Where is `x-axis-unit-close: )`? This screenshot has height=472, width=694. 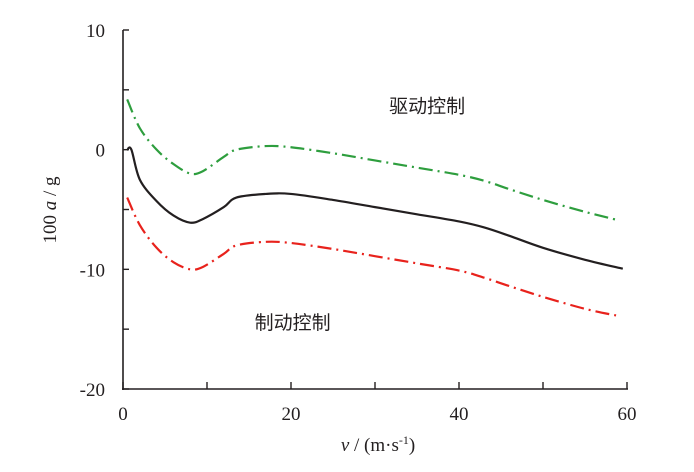
x-axis-unit-close: ) is located at coordinates (412, 445).